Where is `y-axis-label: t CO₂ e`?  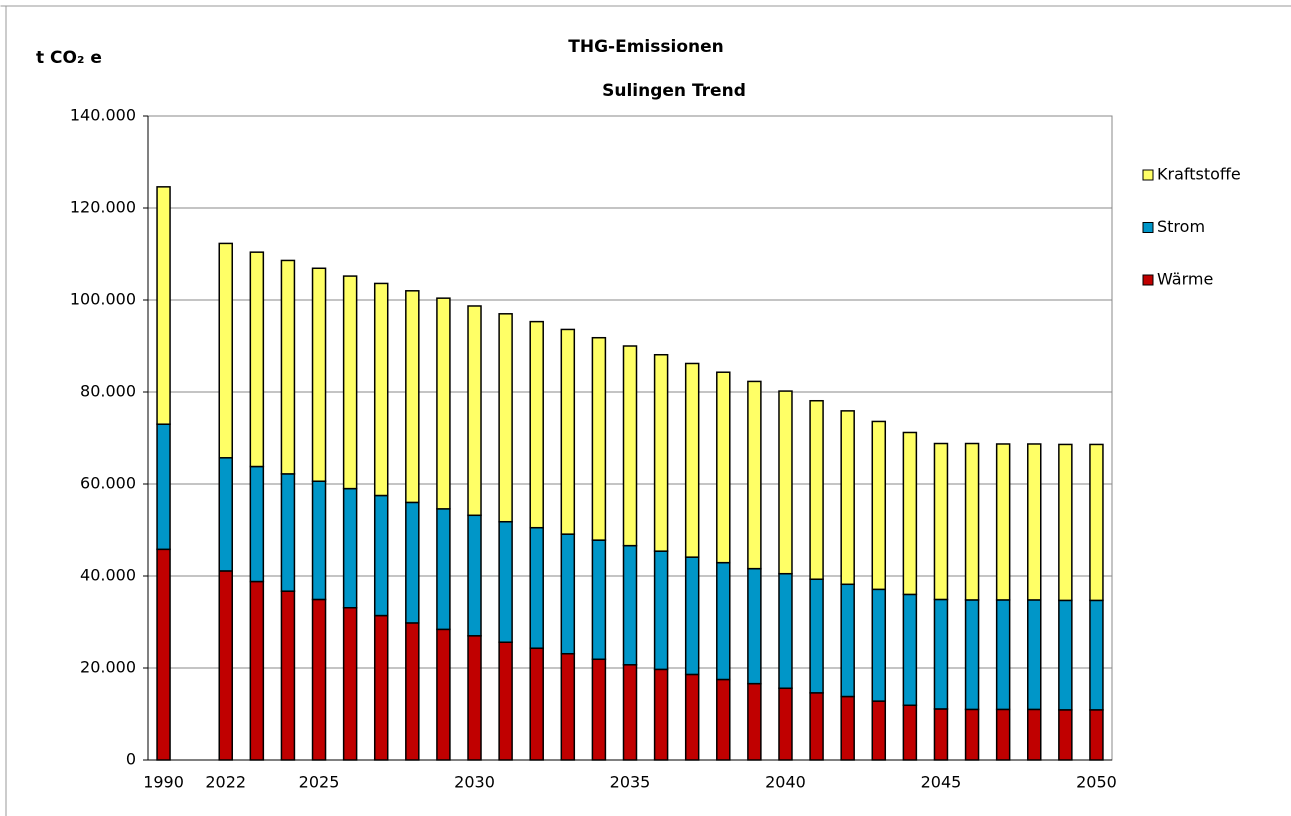
y-axis-label: t CO₂ e is located at coordinates (69, 58).